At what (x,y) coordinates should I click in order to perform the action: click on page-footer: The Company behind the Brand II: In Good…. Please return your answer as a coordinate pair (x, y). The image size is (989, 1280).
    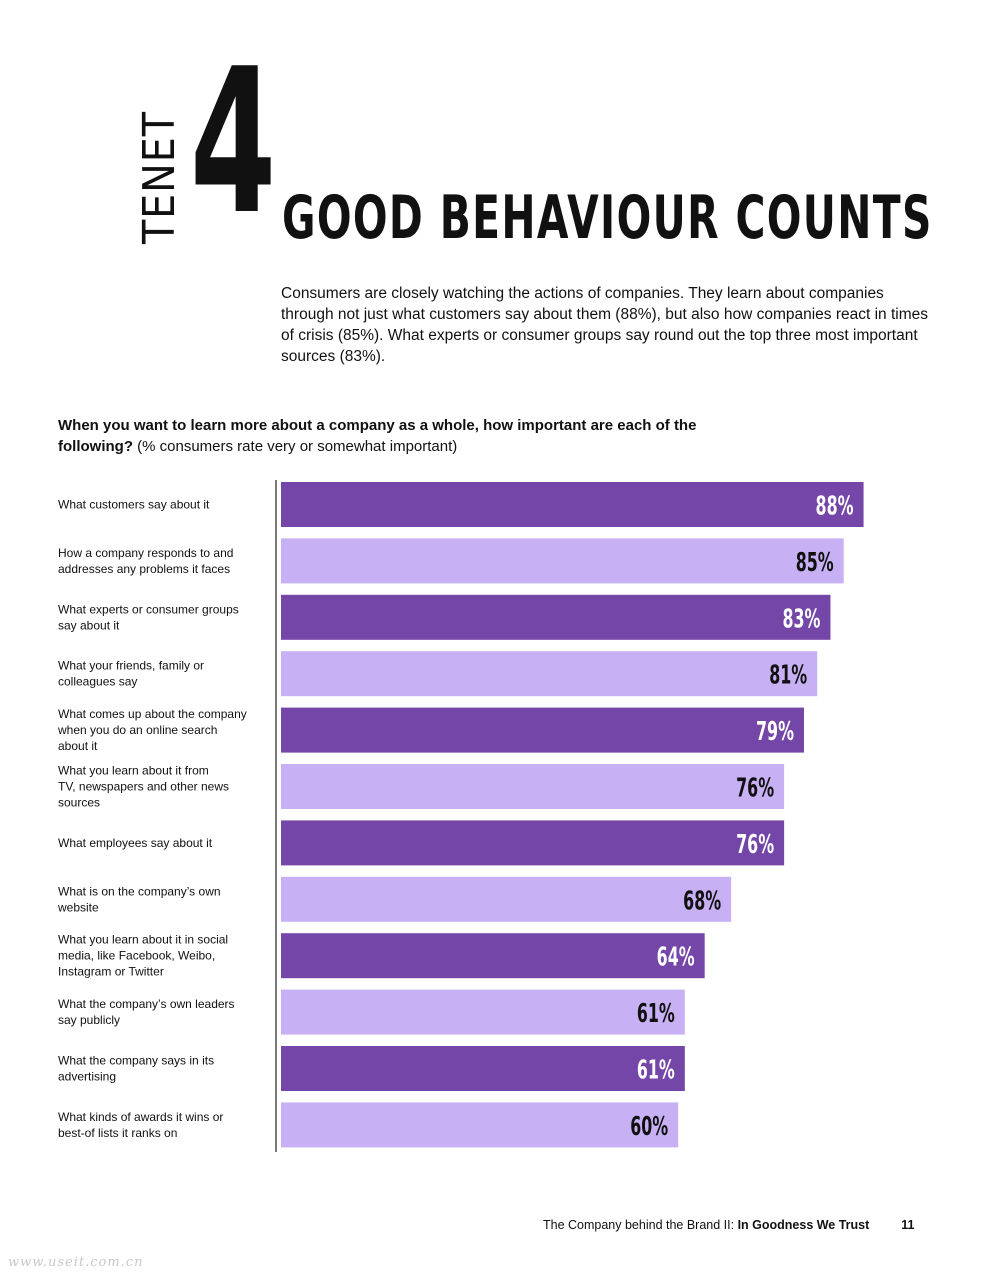
    Looking at the image, I should click on (743, 1225).